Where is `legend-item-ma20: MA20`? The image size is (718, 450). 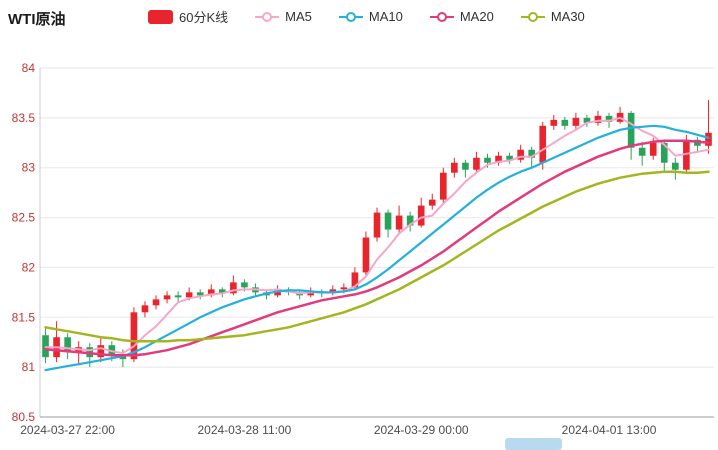
legend-item-ma20: MA20 is located at coordinates (461, 16).